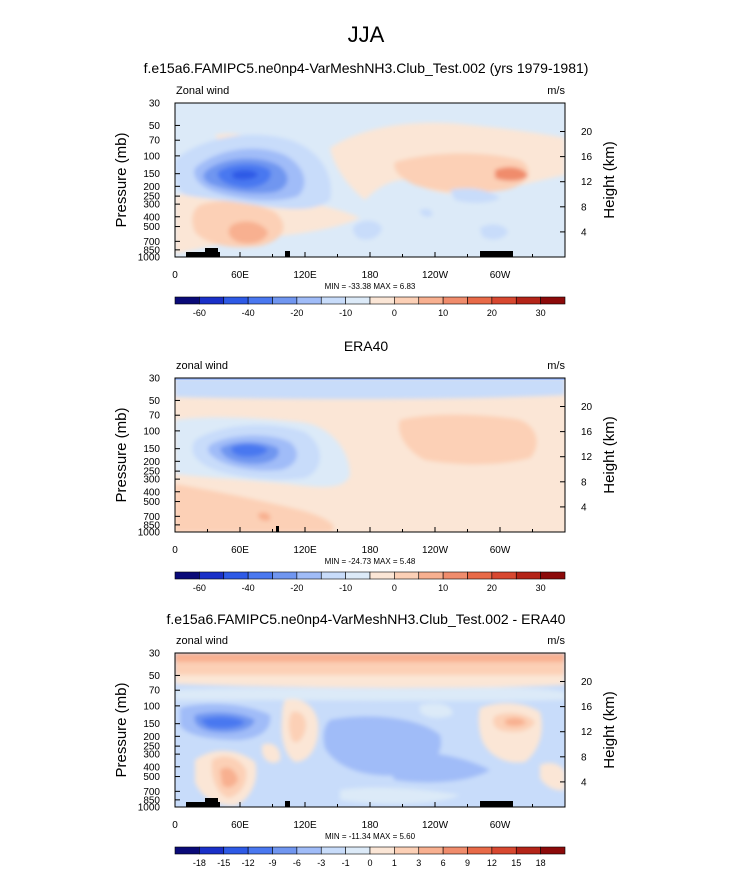 This screenshot has width=733, height=871. Describe the element at coordinates (370, 857) in the screenshot. I see `colorbar: -18 -15 -12 -9 -6 -3 -1 0 1 3 6 9 12 15 18` at that location.